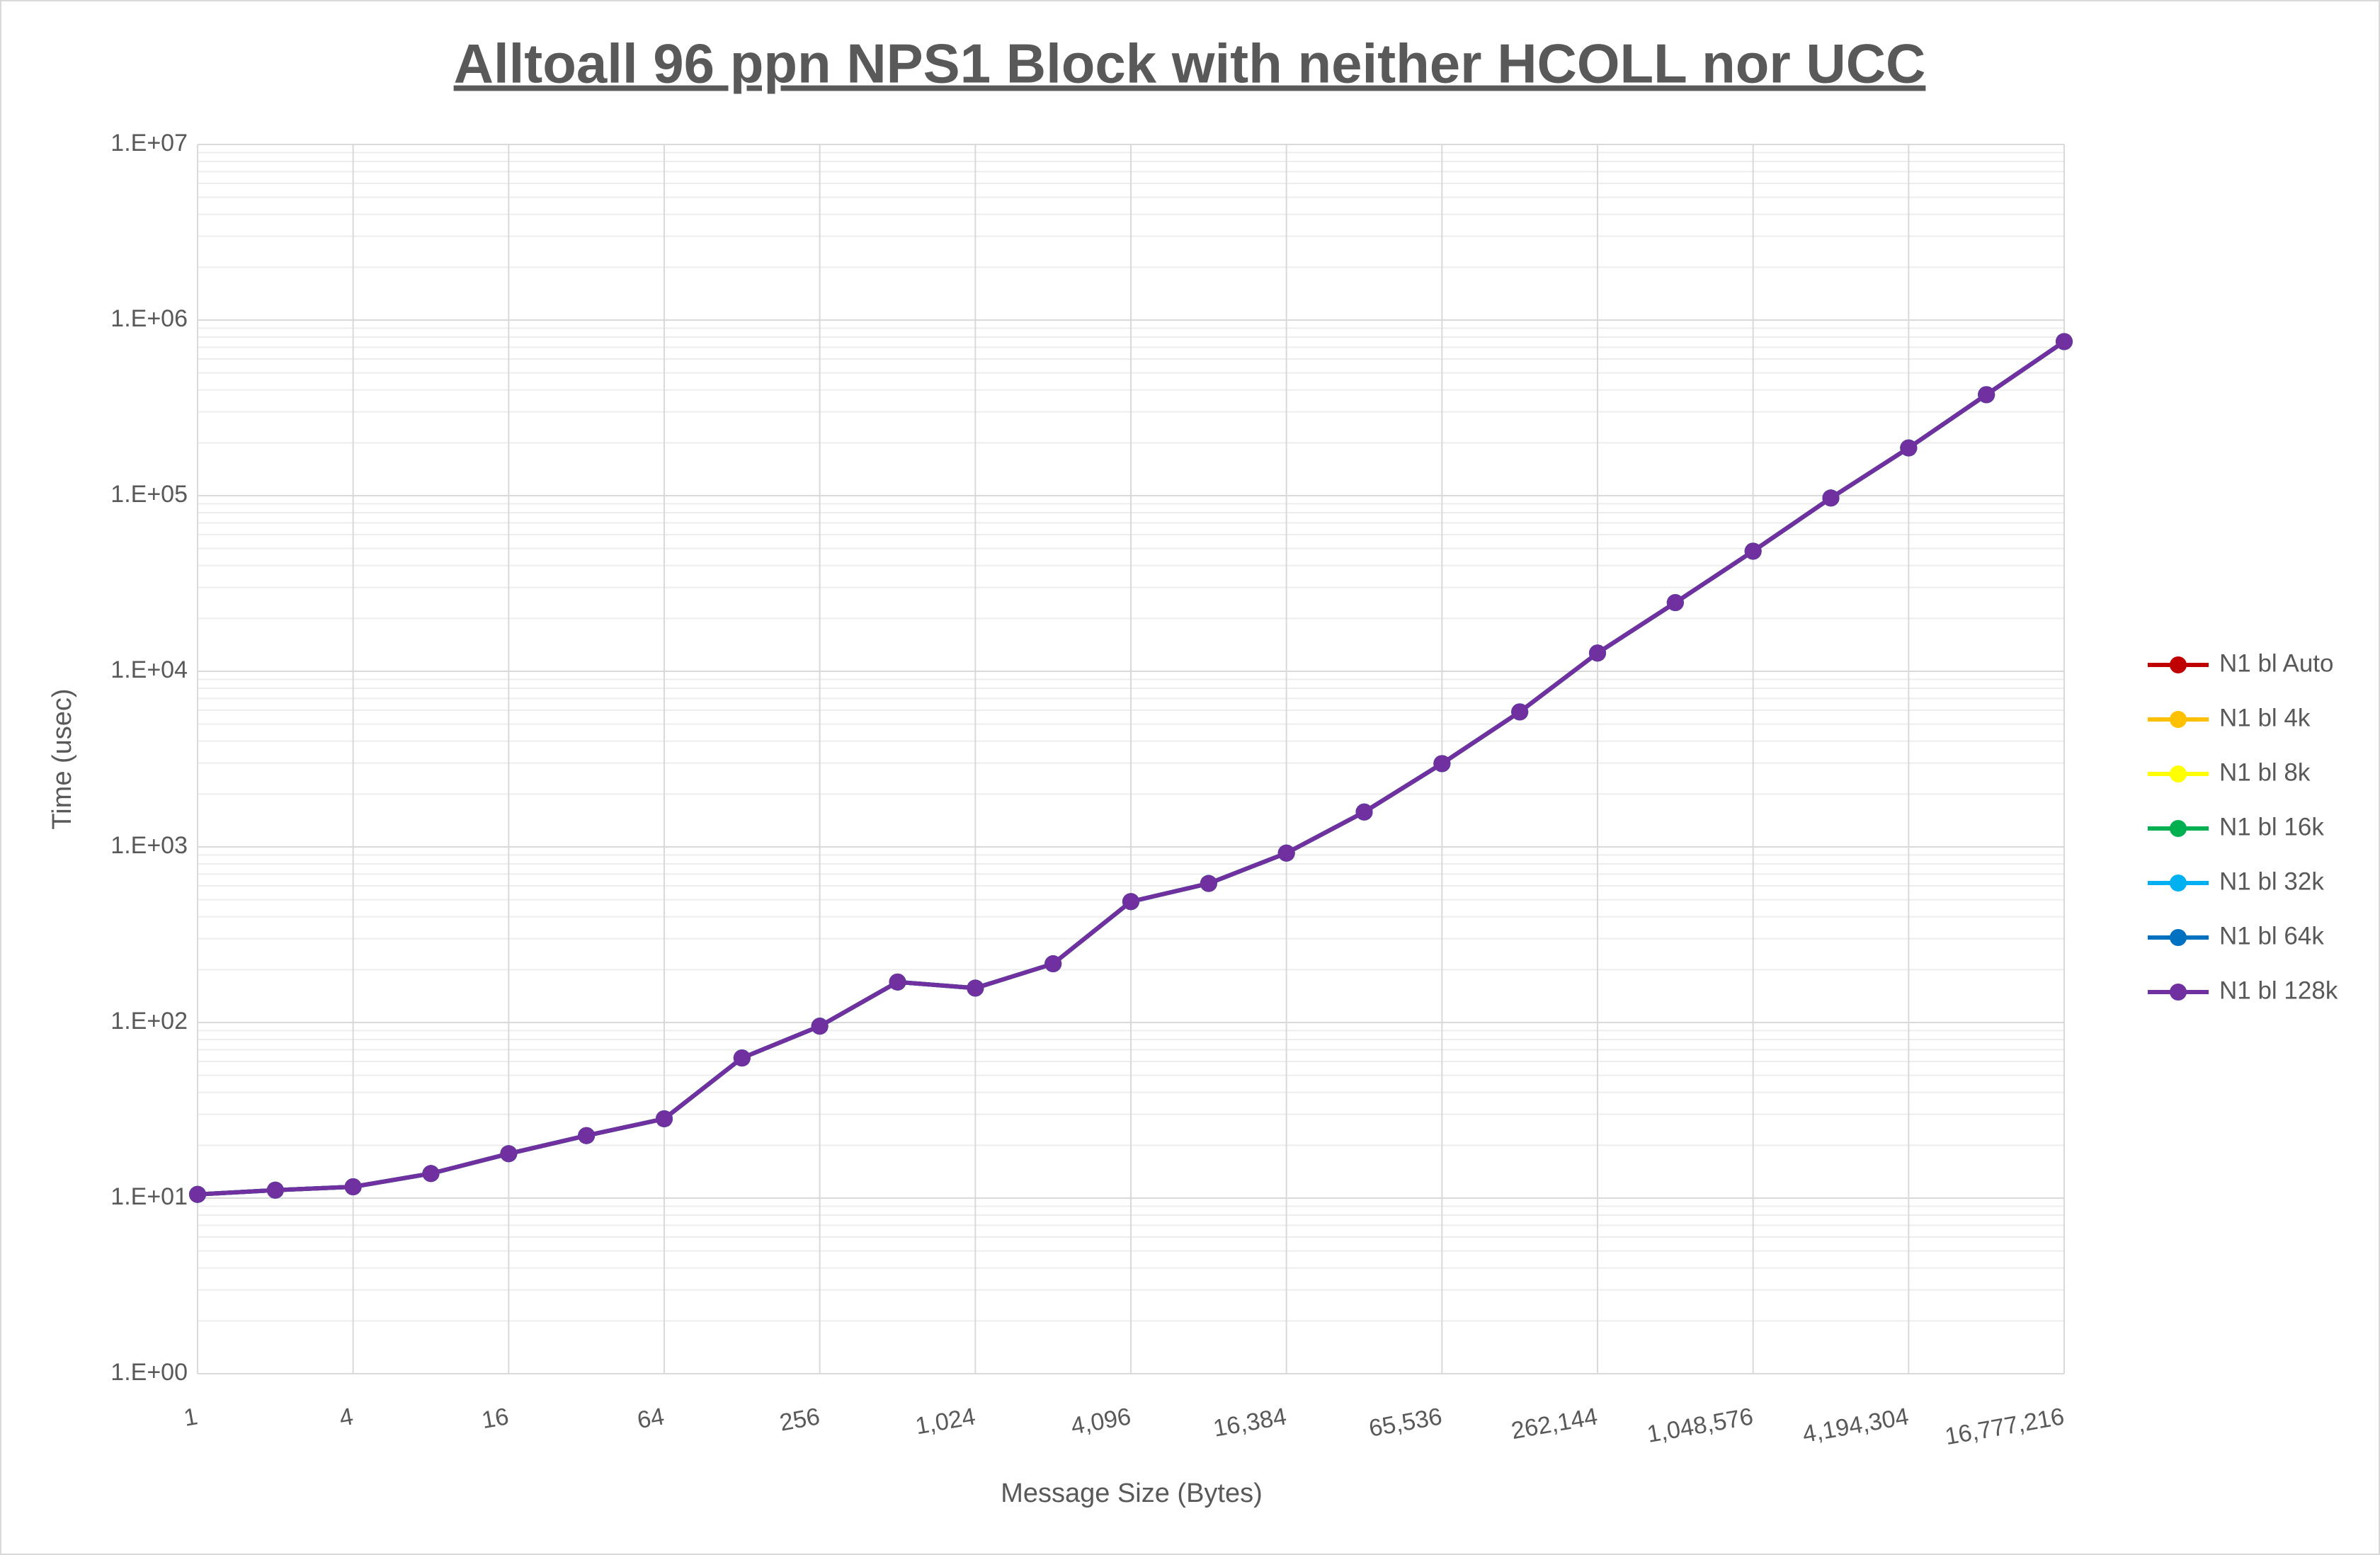  I want to click on y-tick-label: 1.E+02, so click(149, 1021).